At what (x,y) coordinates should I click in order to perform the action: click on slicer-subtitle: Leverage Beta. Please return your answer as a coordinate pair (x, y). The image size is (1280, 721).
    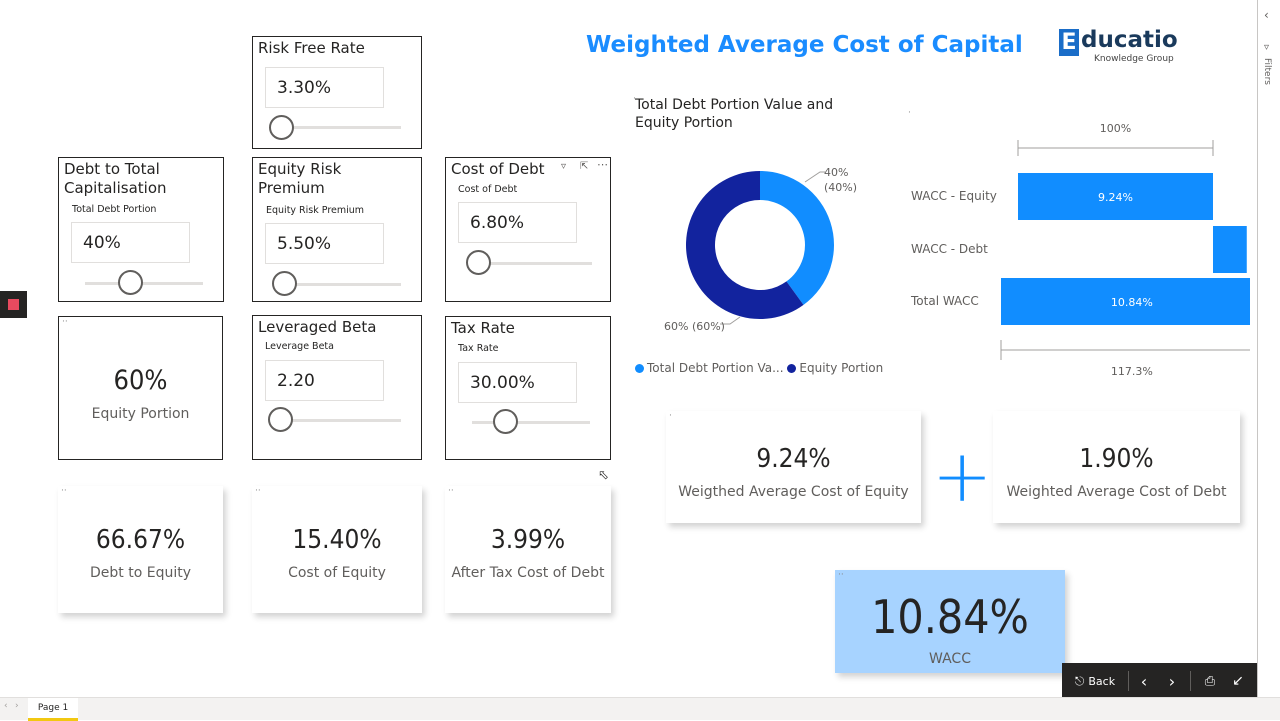
    Looking at the image, I should click on (299, 346).